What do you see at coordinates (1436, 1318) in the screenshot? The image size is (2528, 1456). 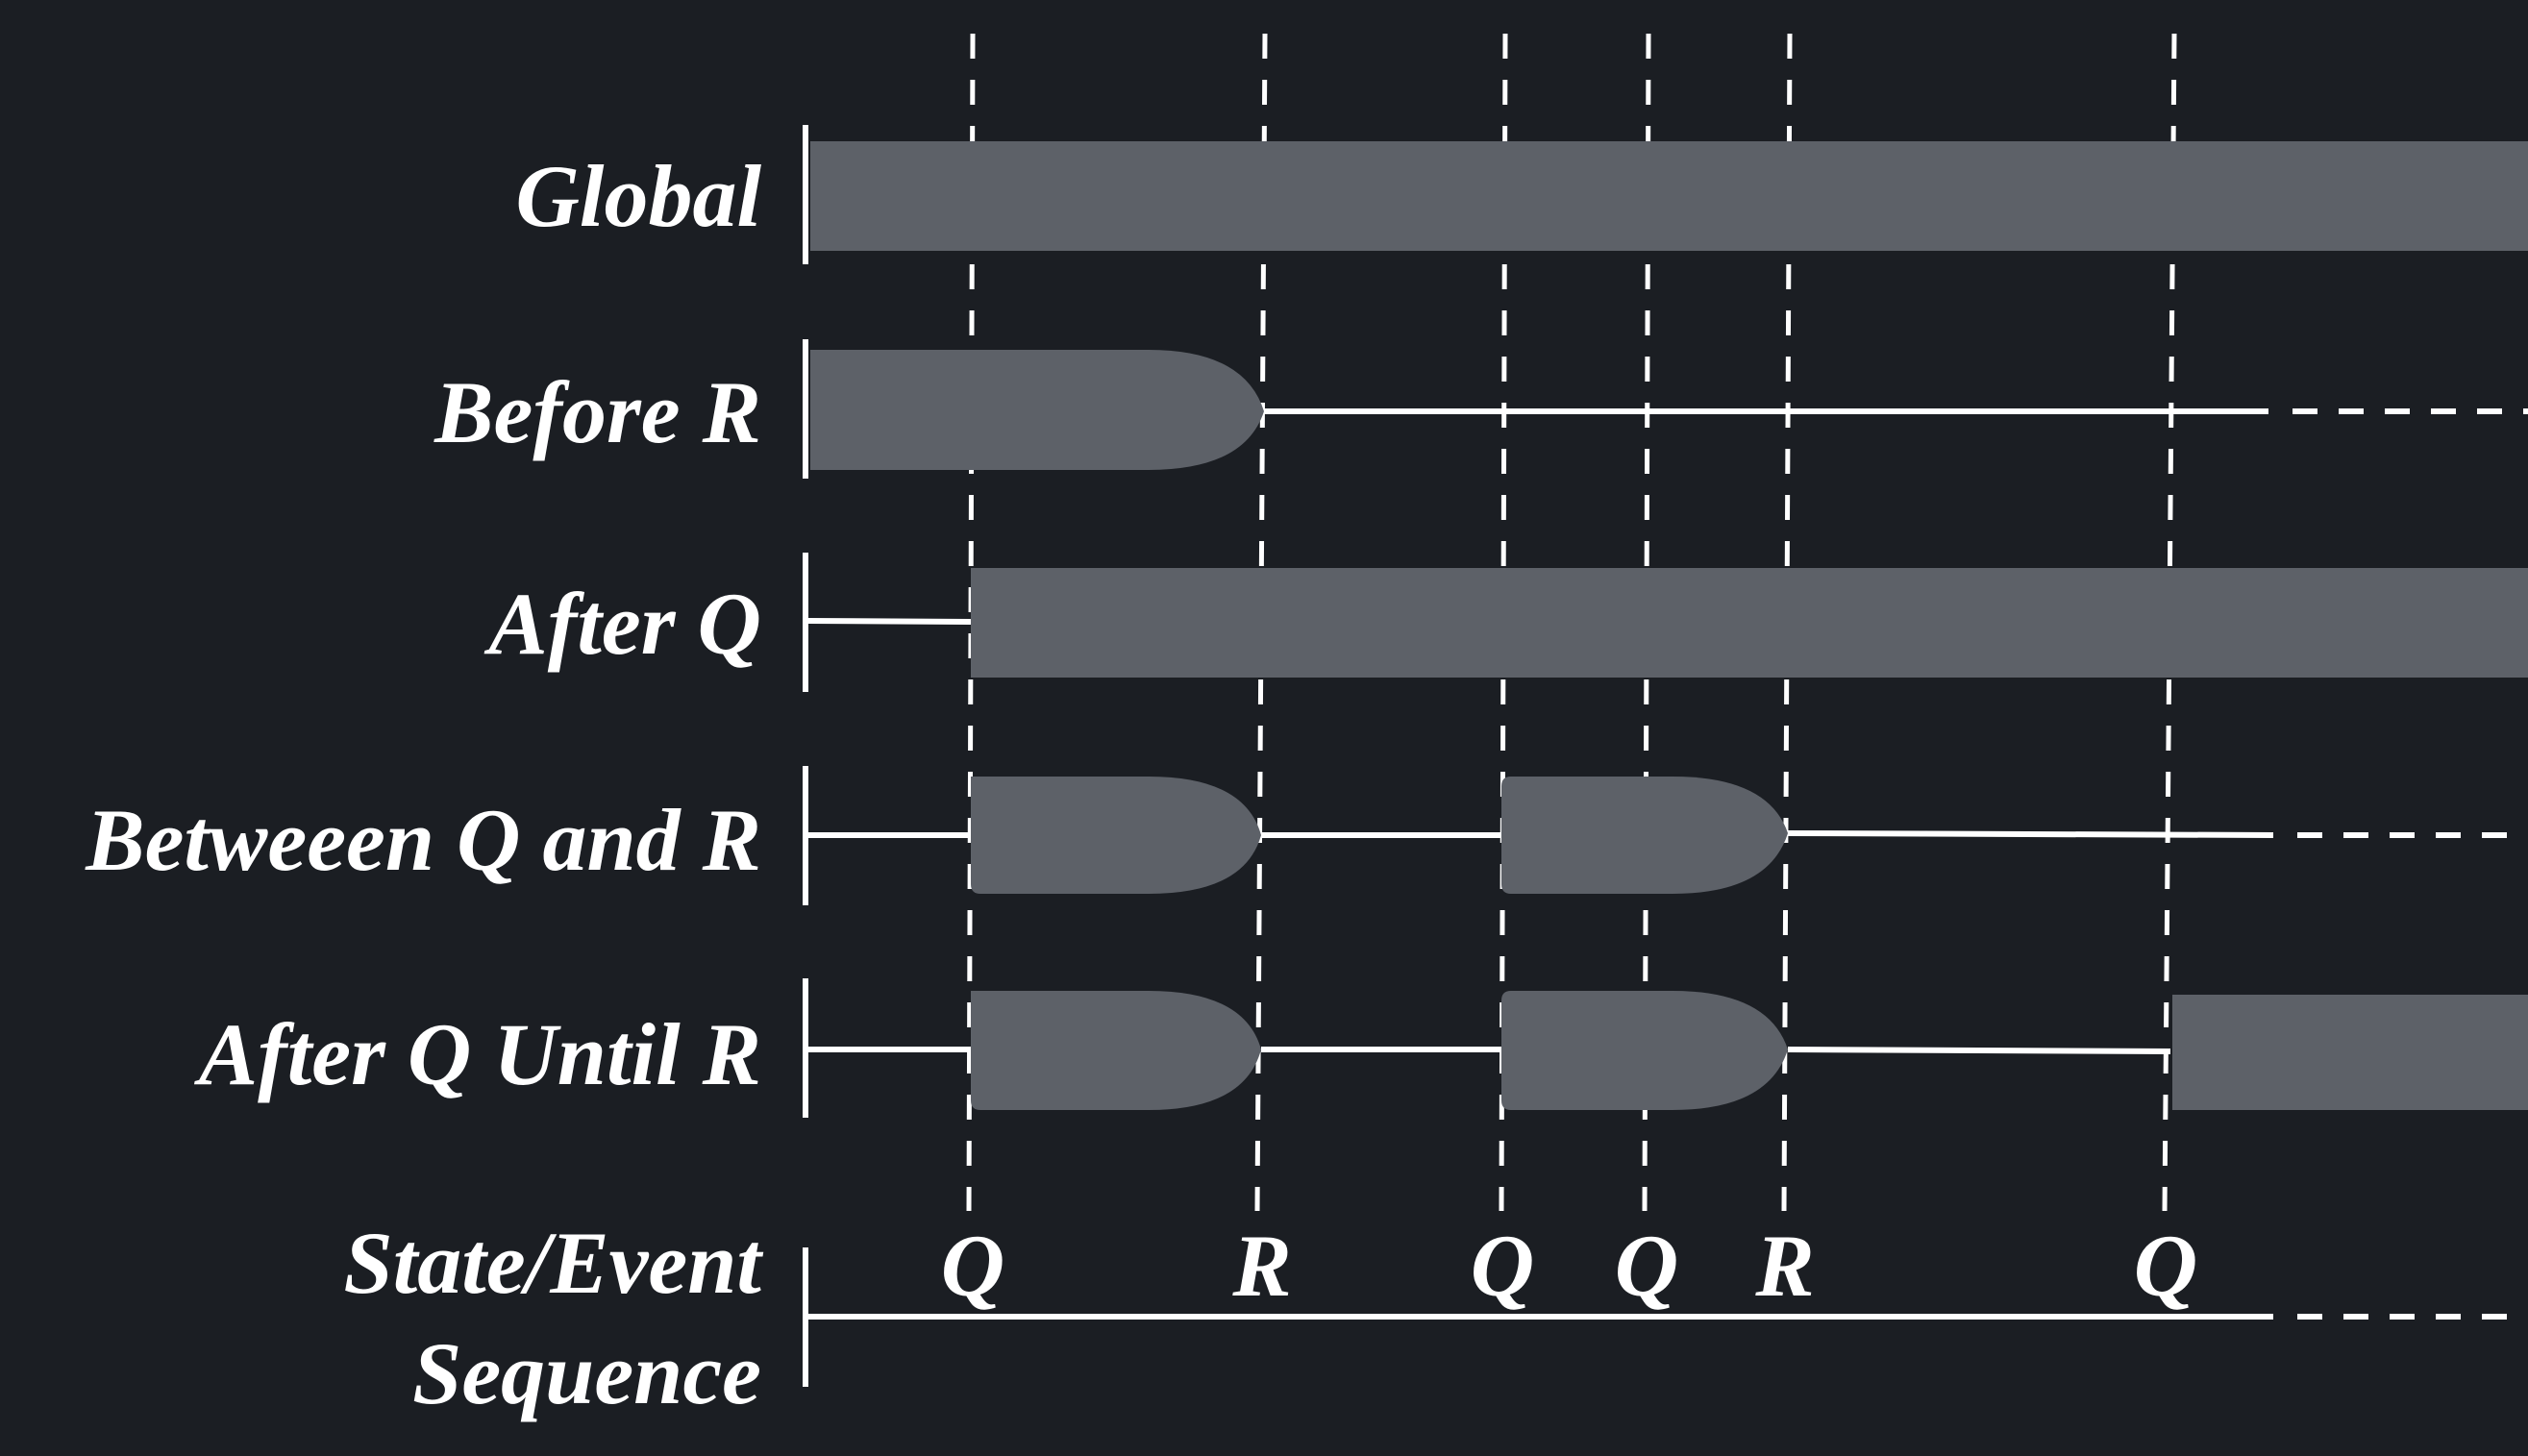 I see `row-state-event-sequence: State/Event Sequence Q R Q Q R Q` at bounding box center [1436, 1318].